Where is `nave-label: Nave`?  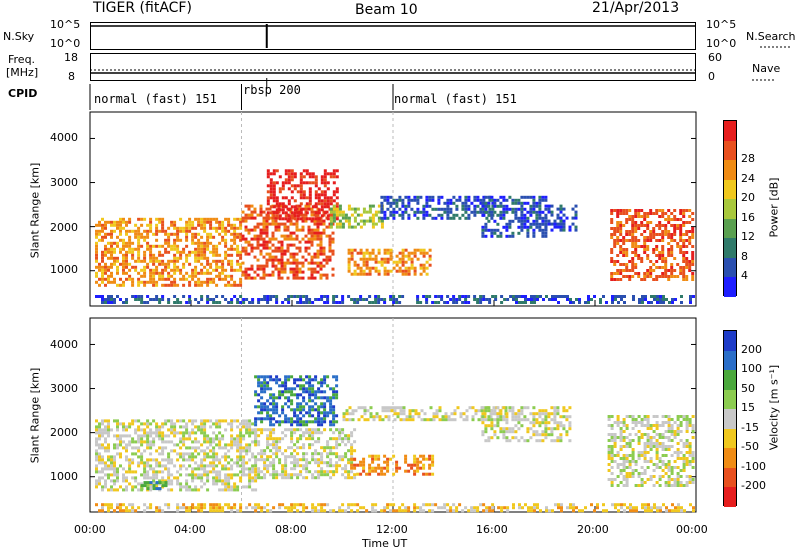
nave-label: Nave is located at coordinates (766, 68).